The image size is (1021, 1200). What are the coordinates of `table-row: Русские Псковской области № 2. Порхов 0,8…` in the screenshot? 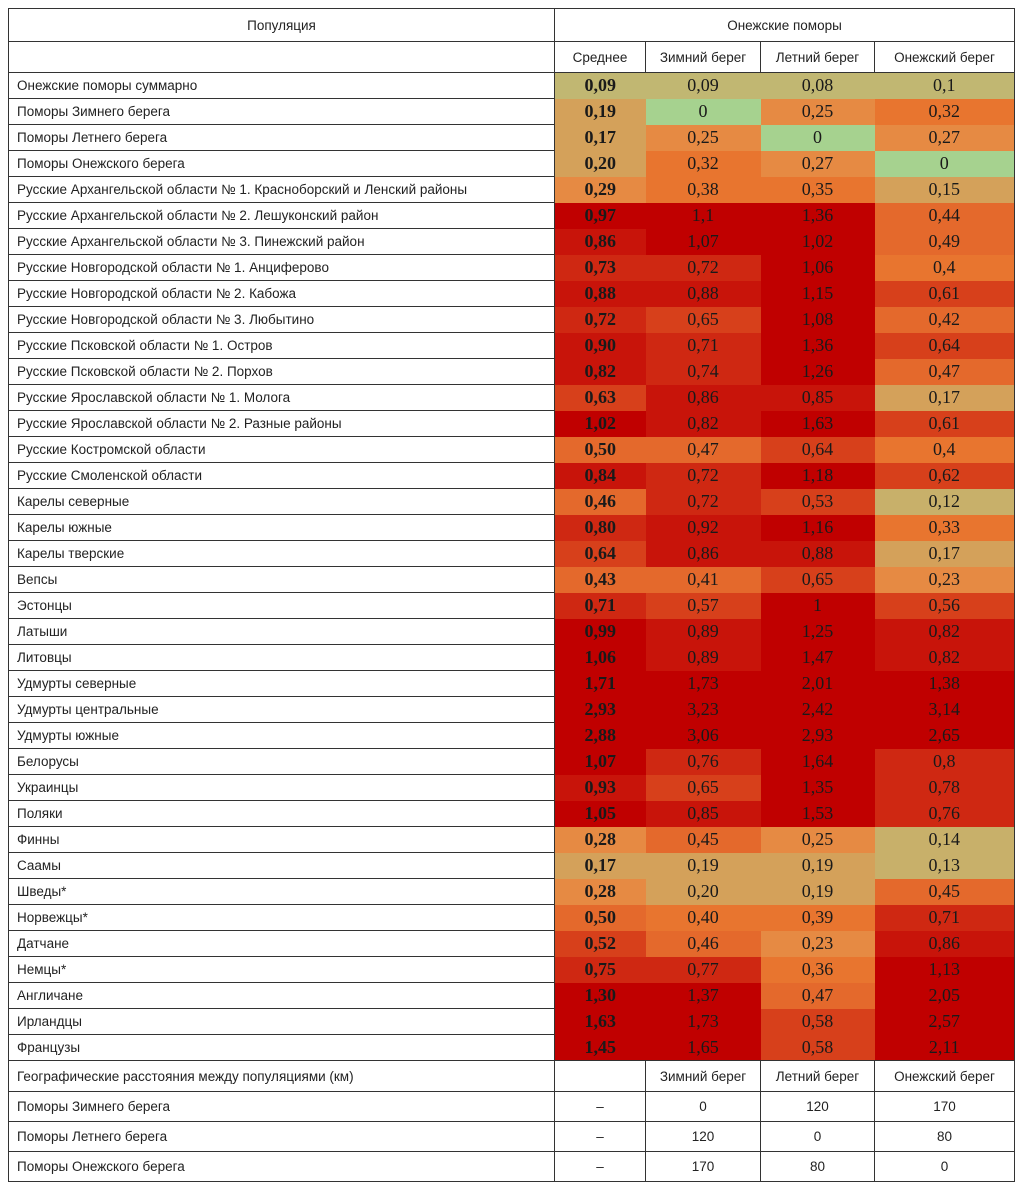 It's located at (511, 371).